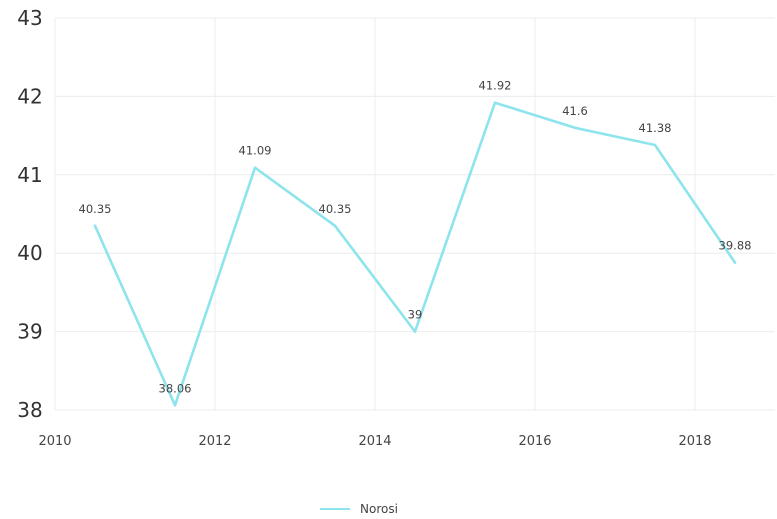 This screenshot has width=777, height=519. Describe the element at coordinates (495, 86) in the screenshot. I see `data-label: 41.92` at that location.